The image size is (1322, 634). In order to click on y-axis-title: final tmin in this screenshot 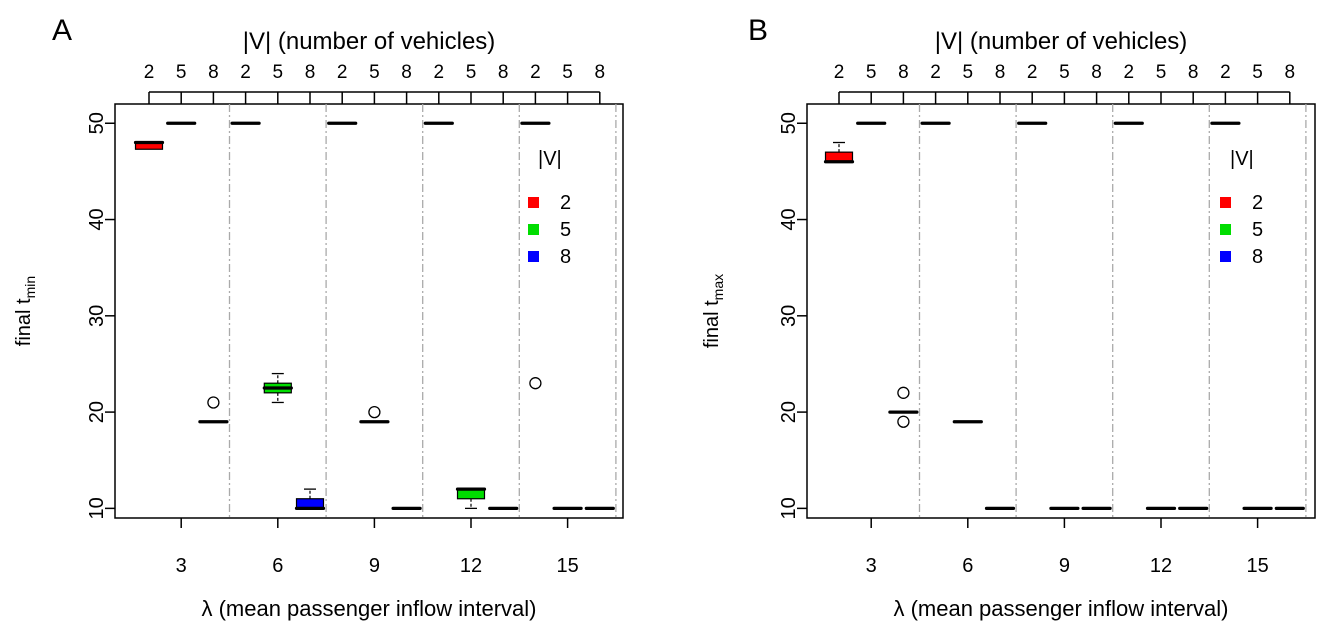, I will do `click(25, 311)`.